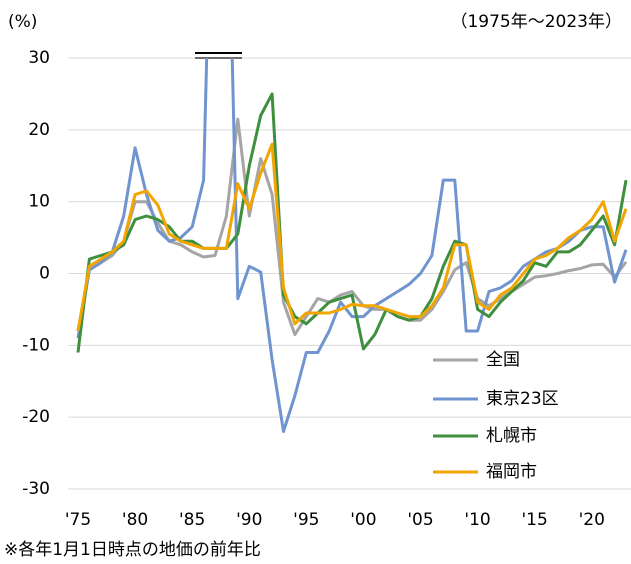 This screenshot has height=564, width=631. Describe the element at coordinates (511, 472) in the screenshot. I see `legend-label: 福岡市` at that location.